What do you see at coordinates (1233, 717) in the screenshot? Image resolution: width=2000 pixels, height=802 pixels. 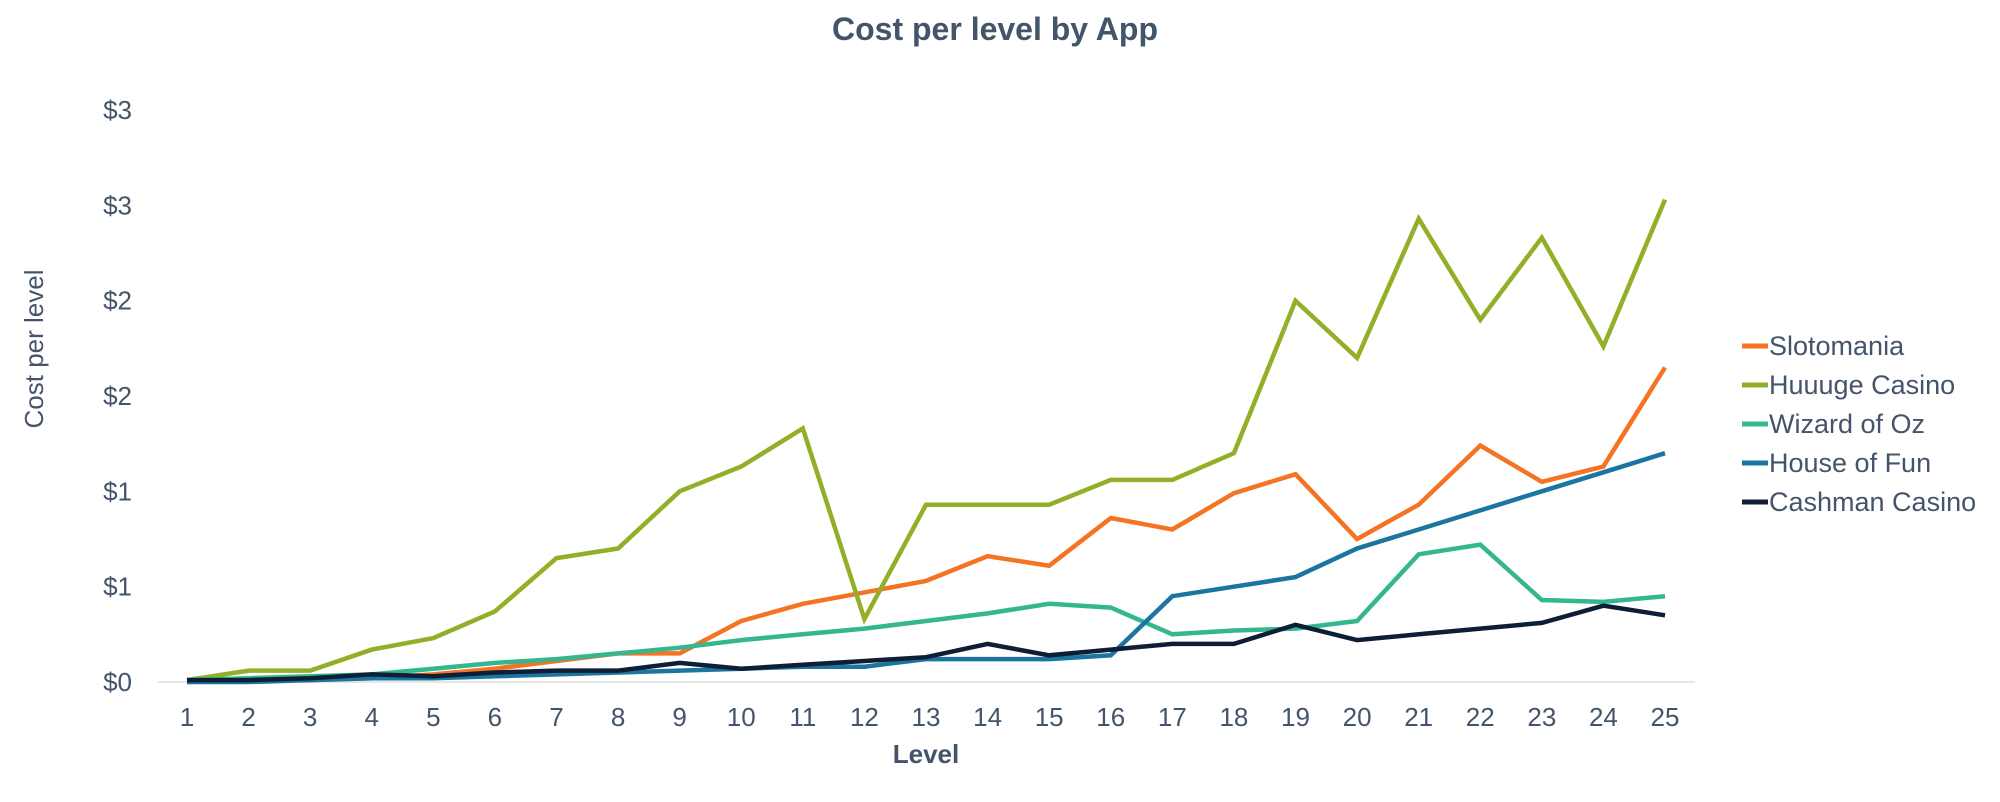 I see `x-tick-label: 18` at bounding box center [1233, 717].